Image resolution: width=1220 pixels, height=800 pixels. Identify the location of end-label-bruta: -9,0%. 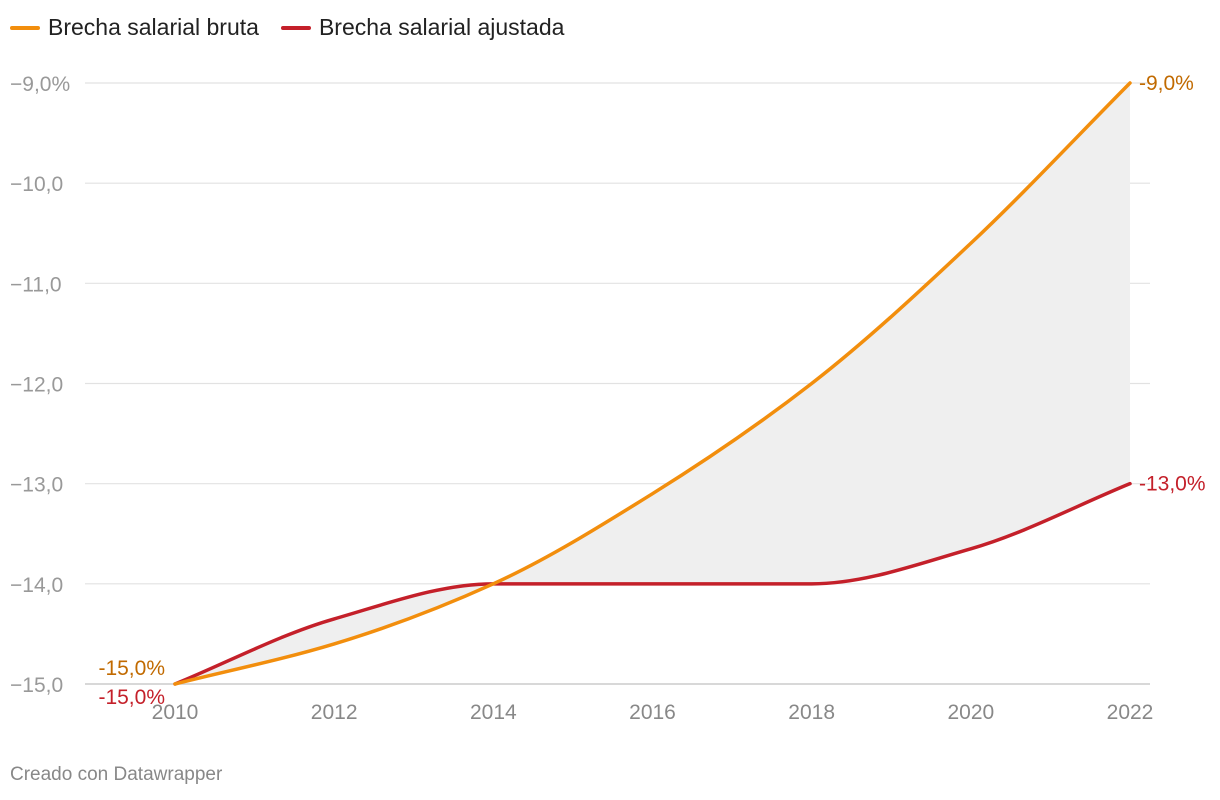
(1166, 83).